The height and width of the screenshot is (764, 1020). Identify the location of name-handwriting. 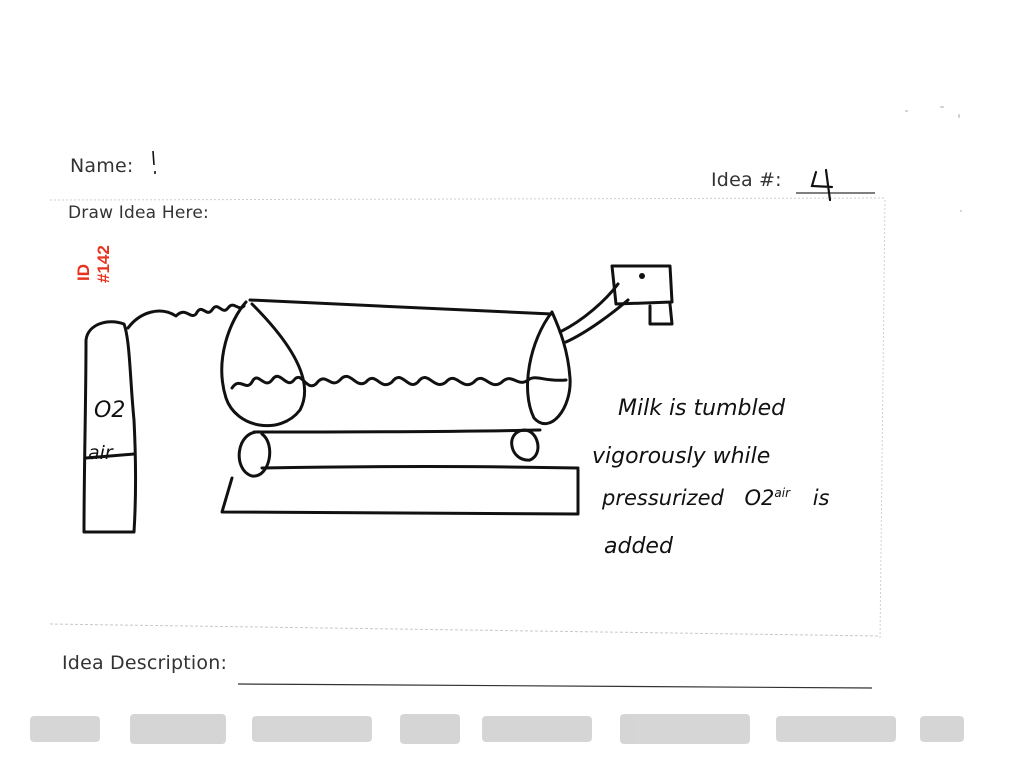
(154, 162).